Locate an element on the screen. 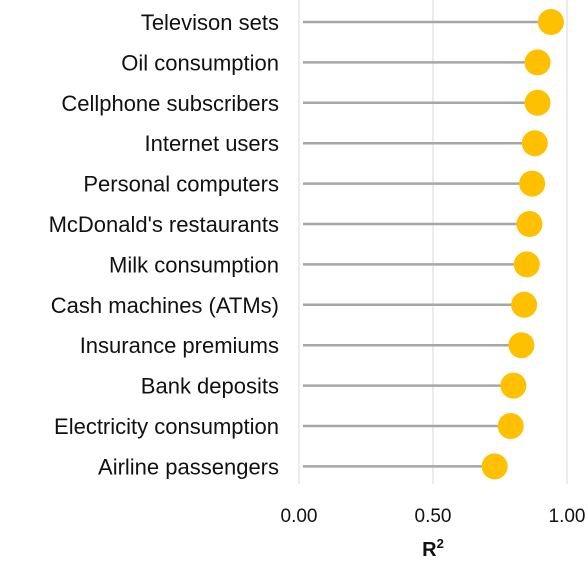 The width and height of the screenshot is (588, 572). category-label: Televison sets is located at coordinates (210, 22).